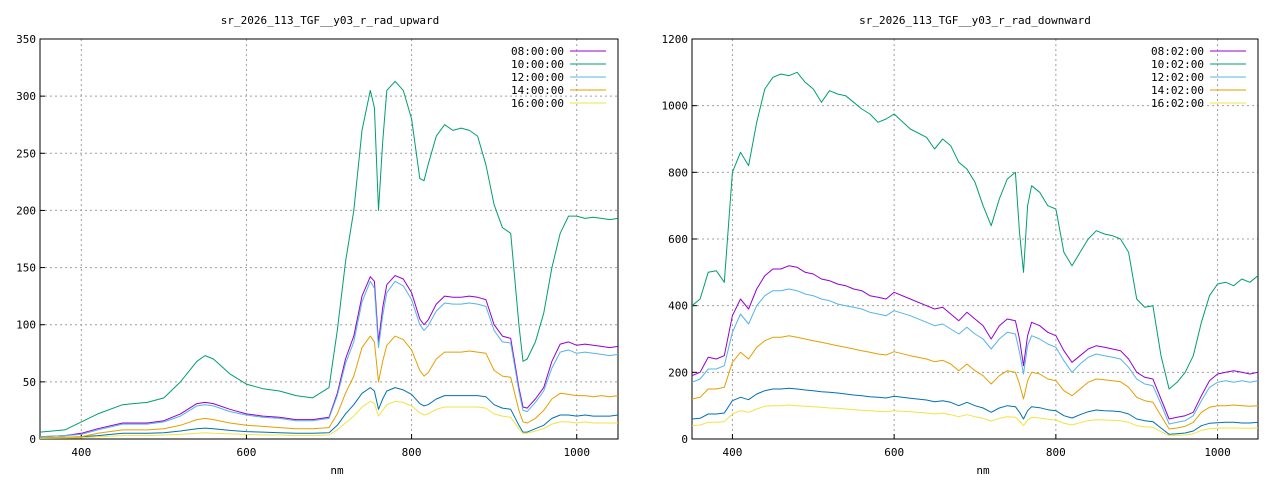 The height and width of the screenshot is (480, 1280). Describe the element at coordinates (537, 51) in the screenshot. I see `legend-label: 08:00:00` at that location.